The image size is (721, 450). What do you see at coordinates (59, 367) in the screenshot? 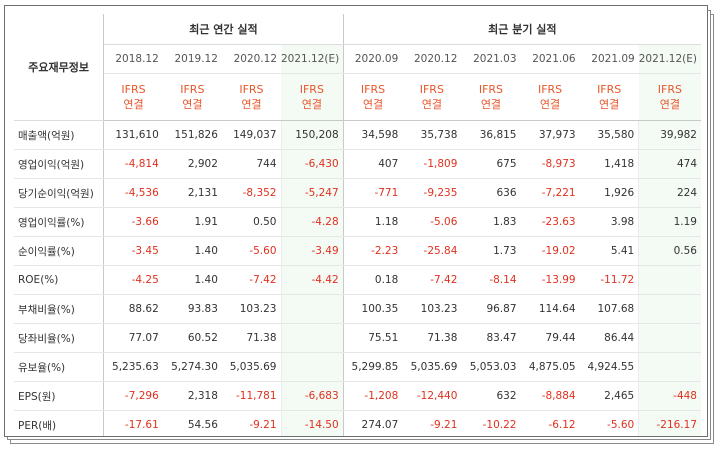
I see `metric-label: 유보율(%)` at bounding box center [59, 367].